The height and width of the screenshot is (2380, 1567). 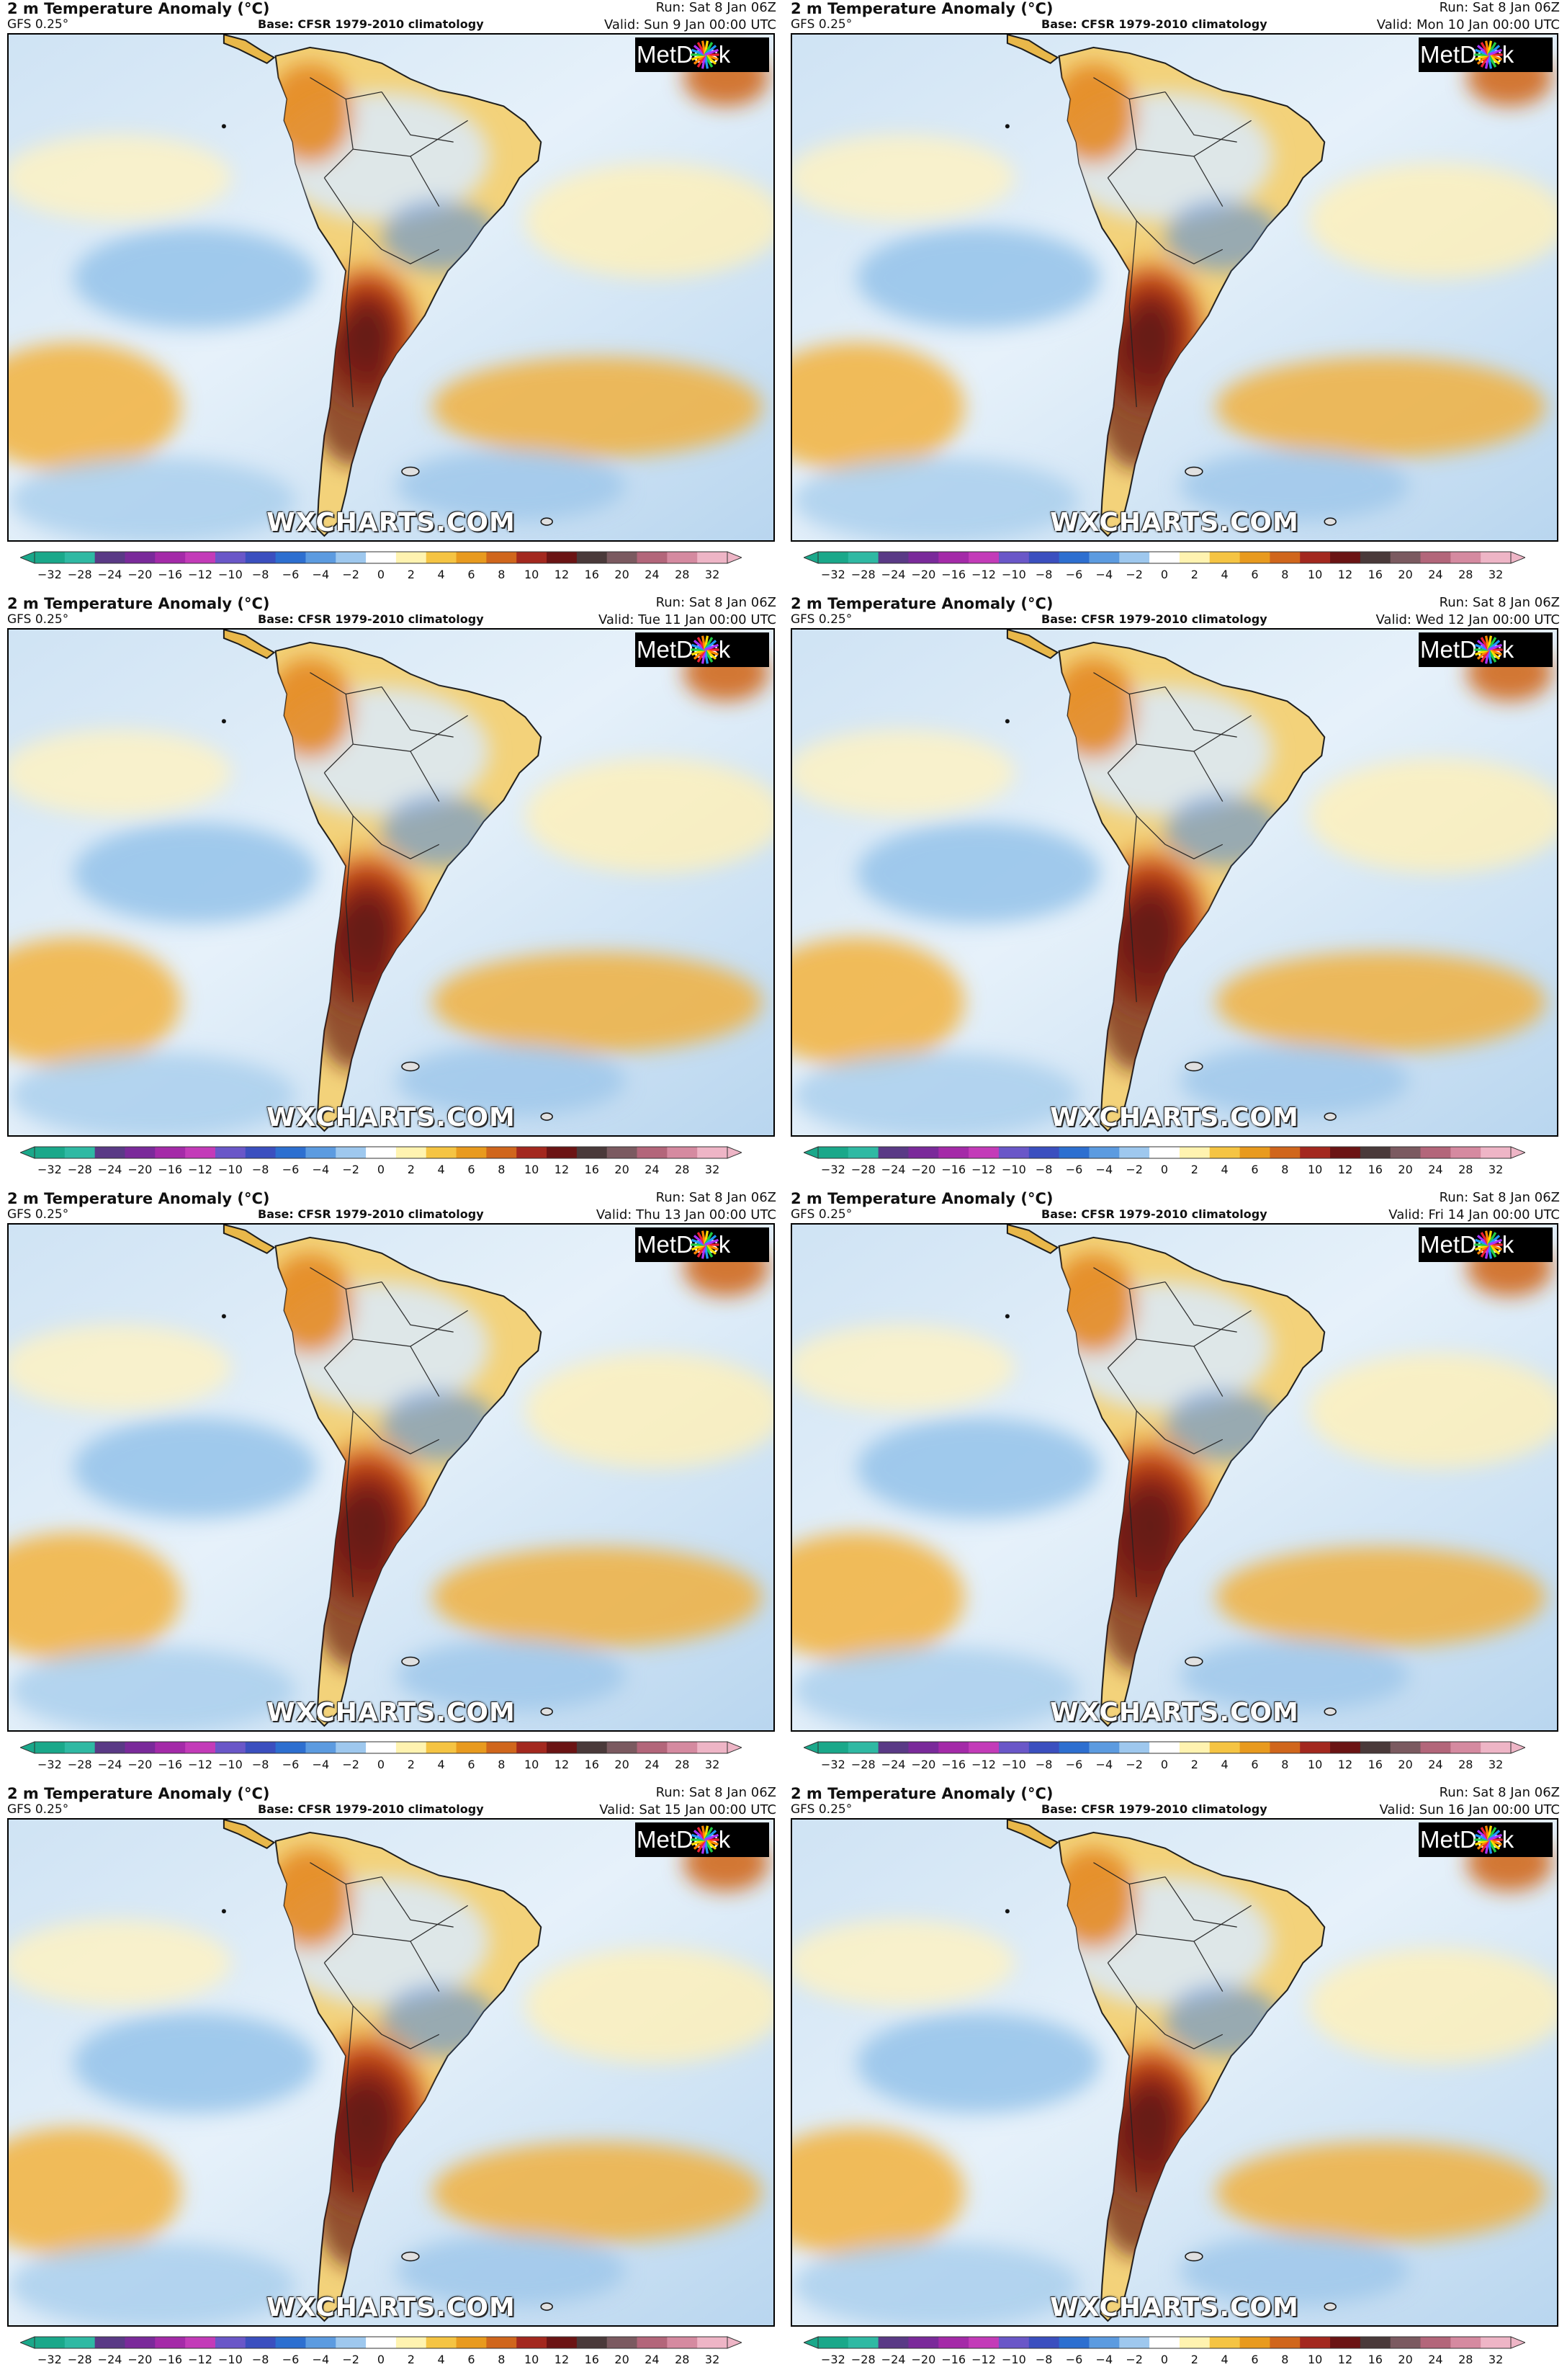 What do you see at coordinates (621, 2359) in the screenshot?
I see `colorbar-tick-label: 20` at bounding box center [621, 2359].